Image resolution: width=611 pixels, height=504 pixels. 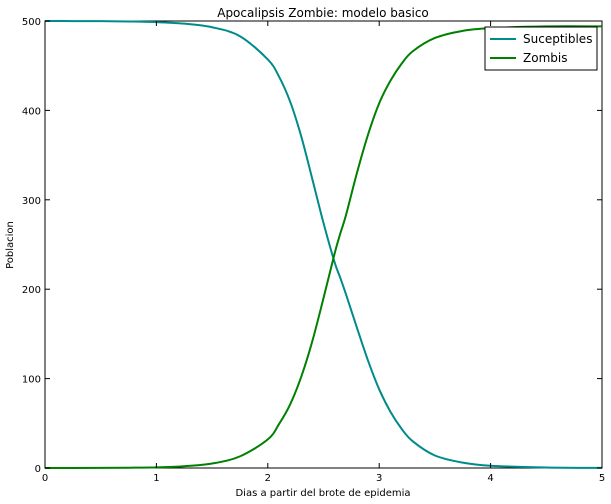 I want to click on legend-label-zombis: Zombis, so click(x=545, y=58).